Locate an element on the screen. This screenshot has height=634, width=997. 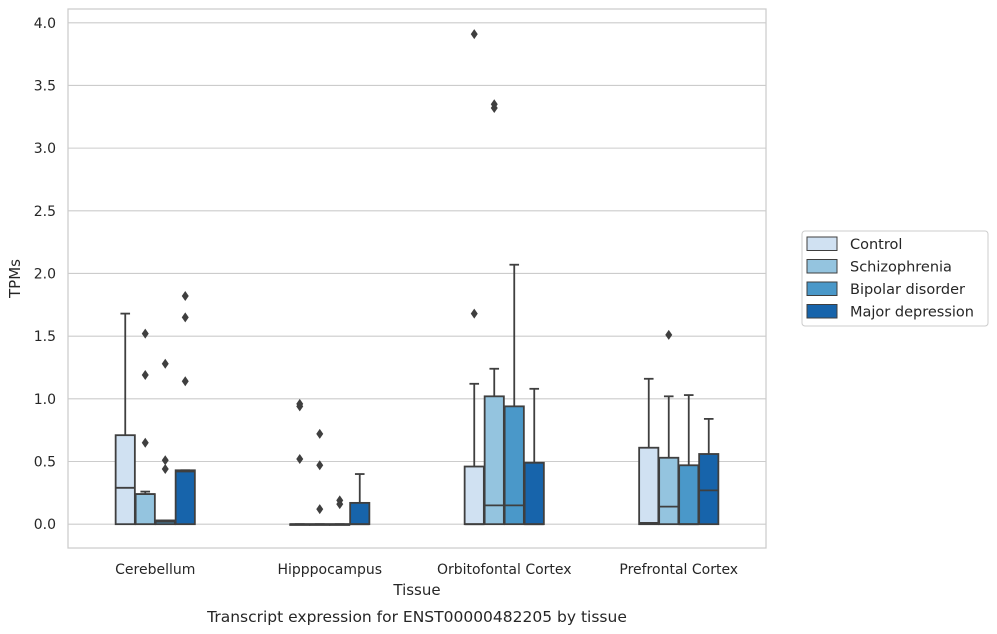
y-tick-label: 3.5 is located at coordinates (45, 86).